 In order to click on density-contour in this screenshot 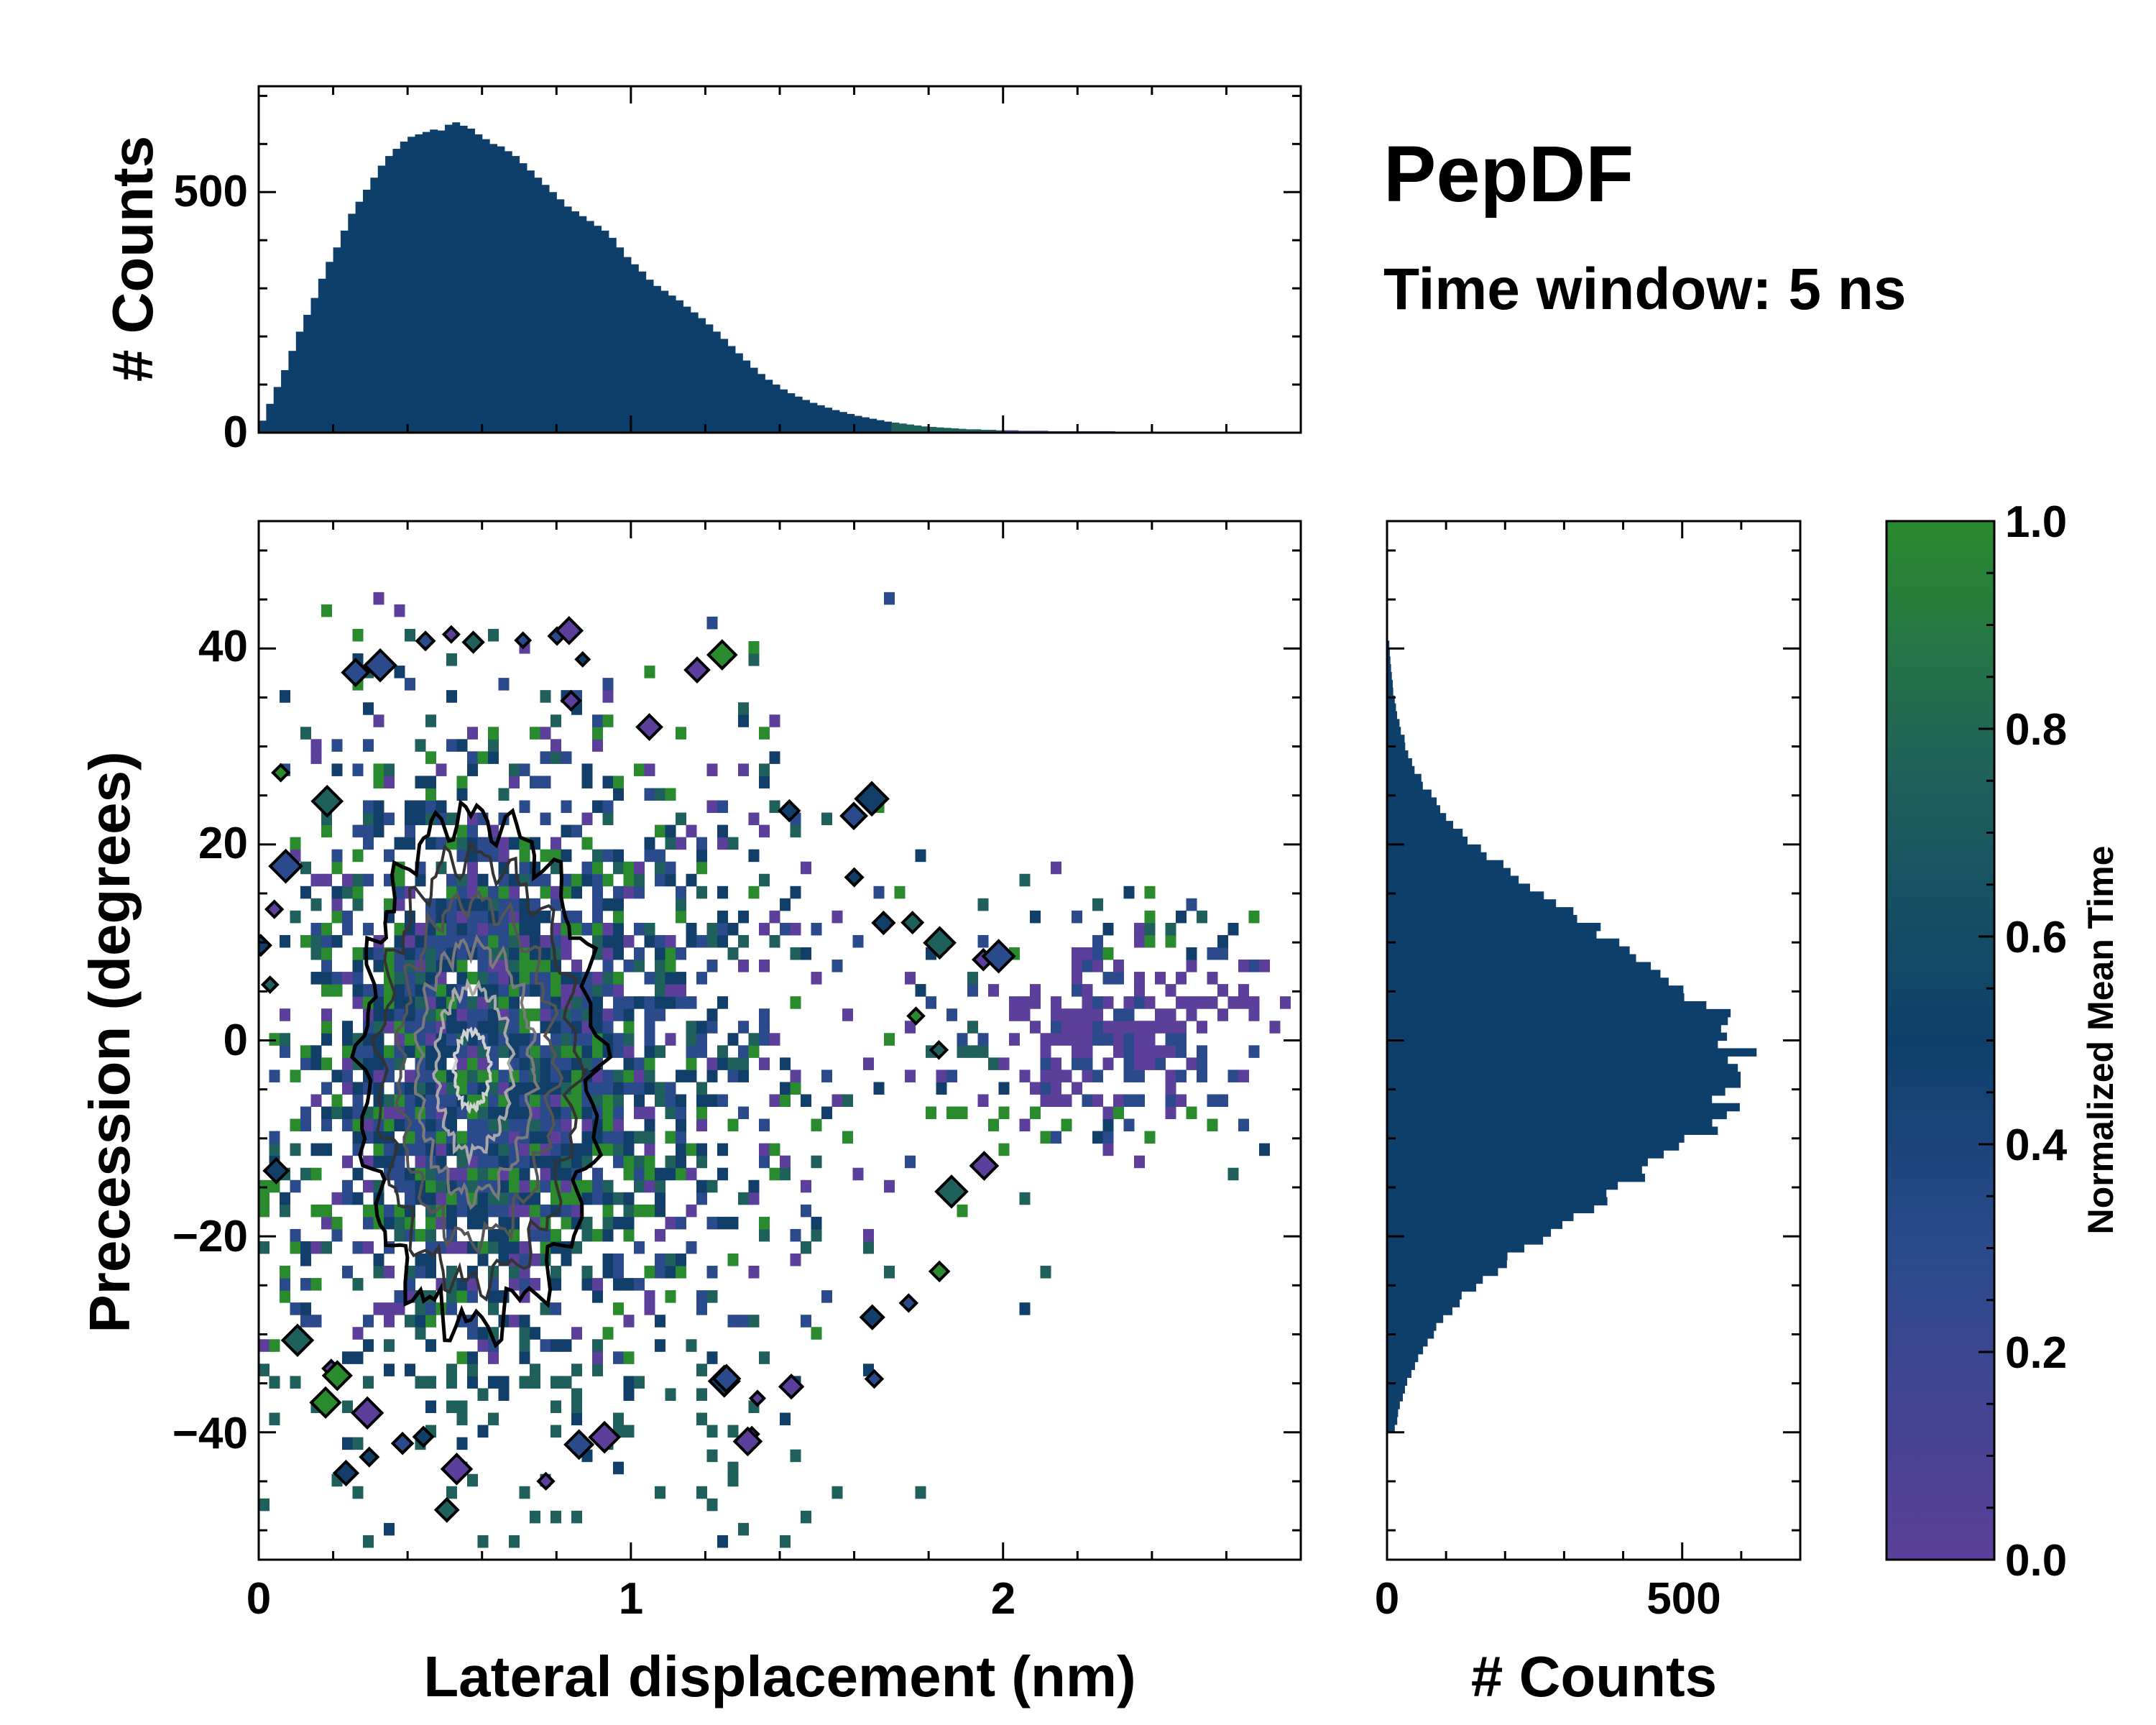, I will do `click(480, 1071)`.